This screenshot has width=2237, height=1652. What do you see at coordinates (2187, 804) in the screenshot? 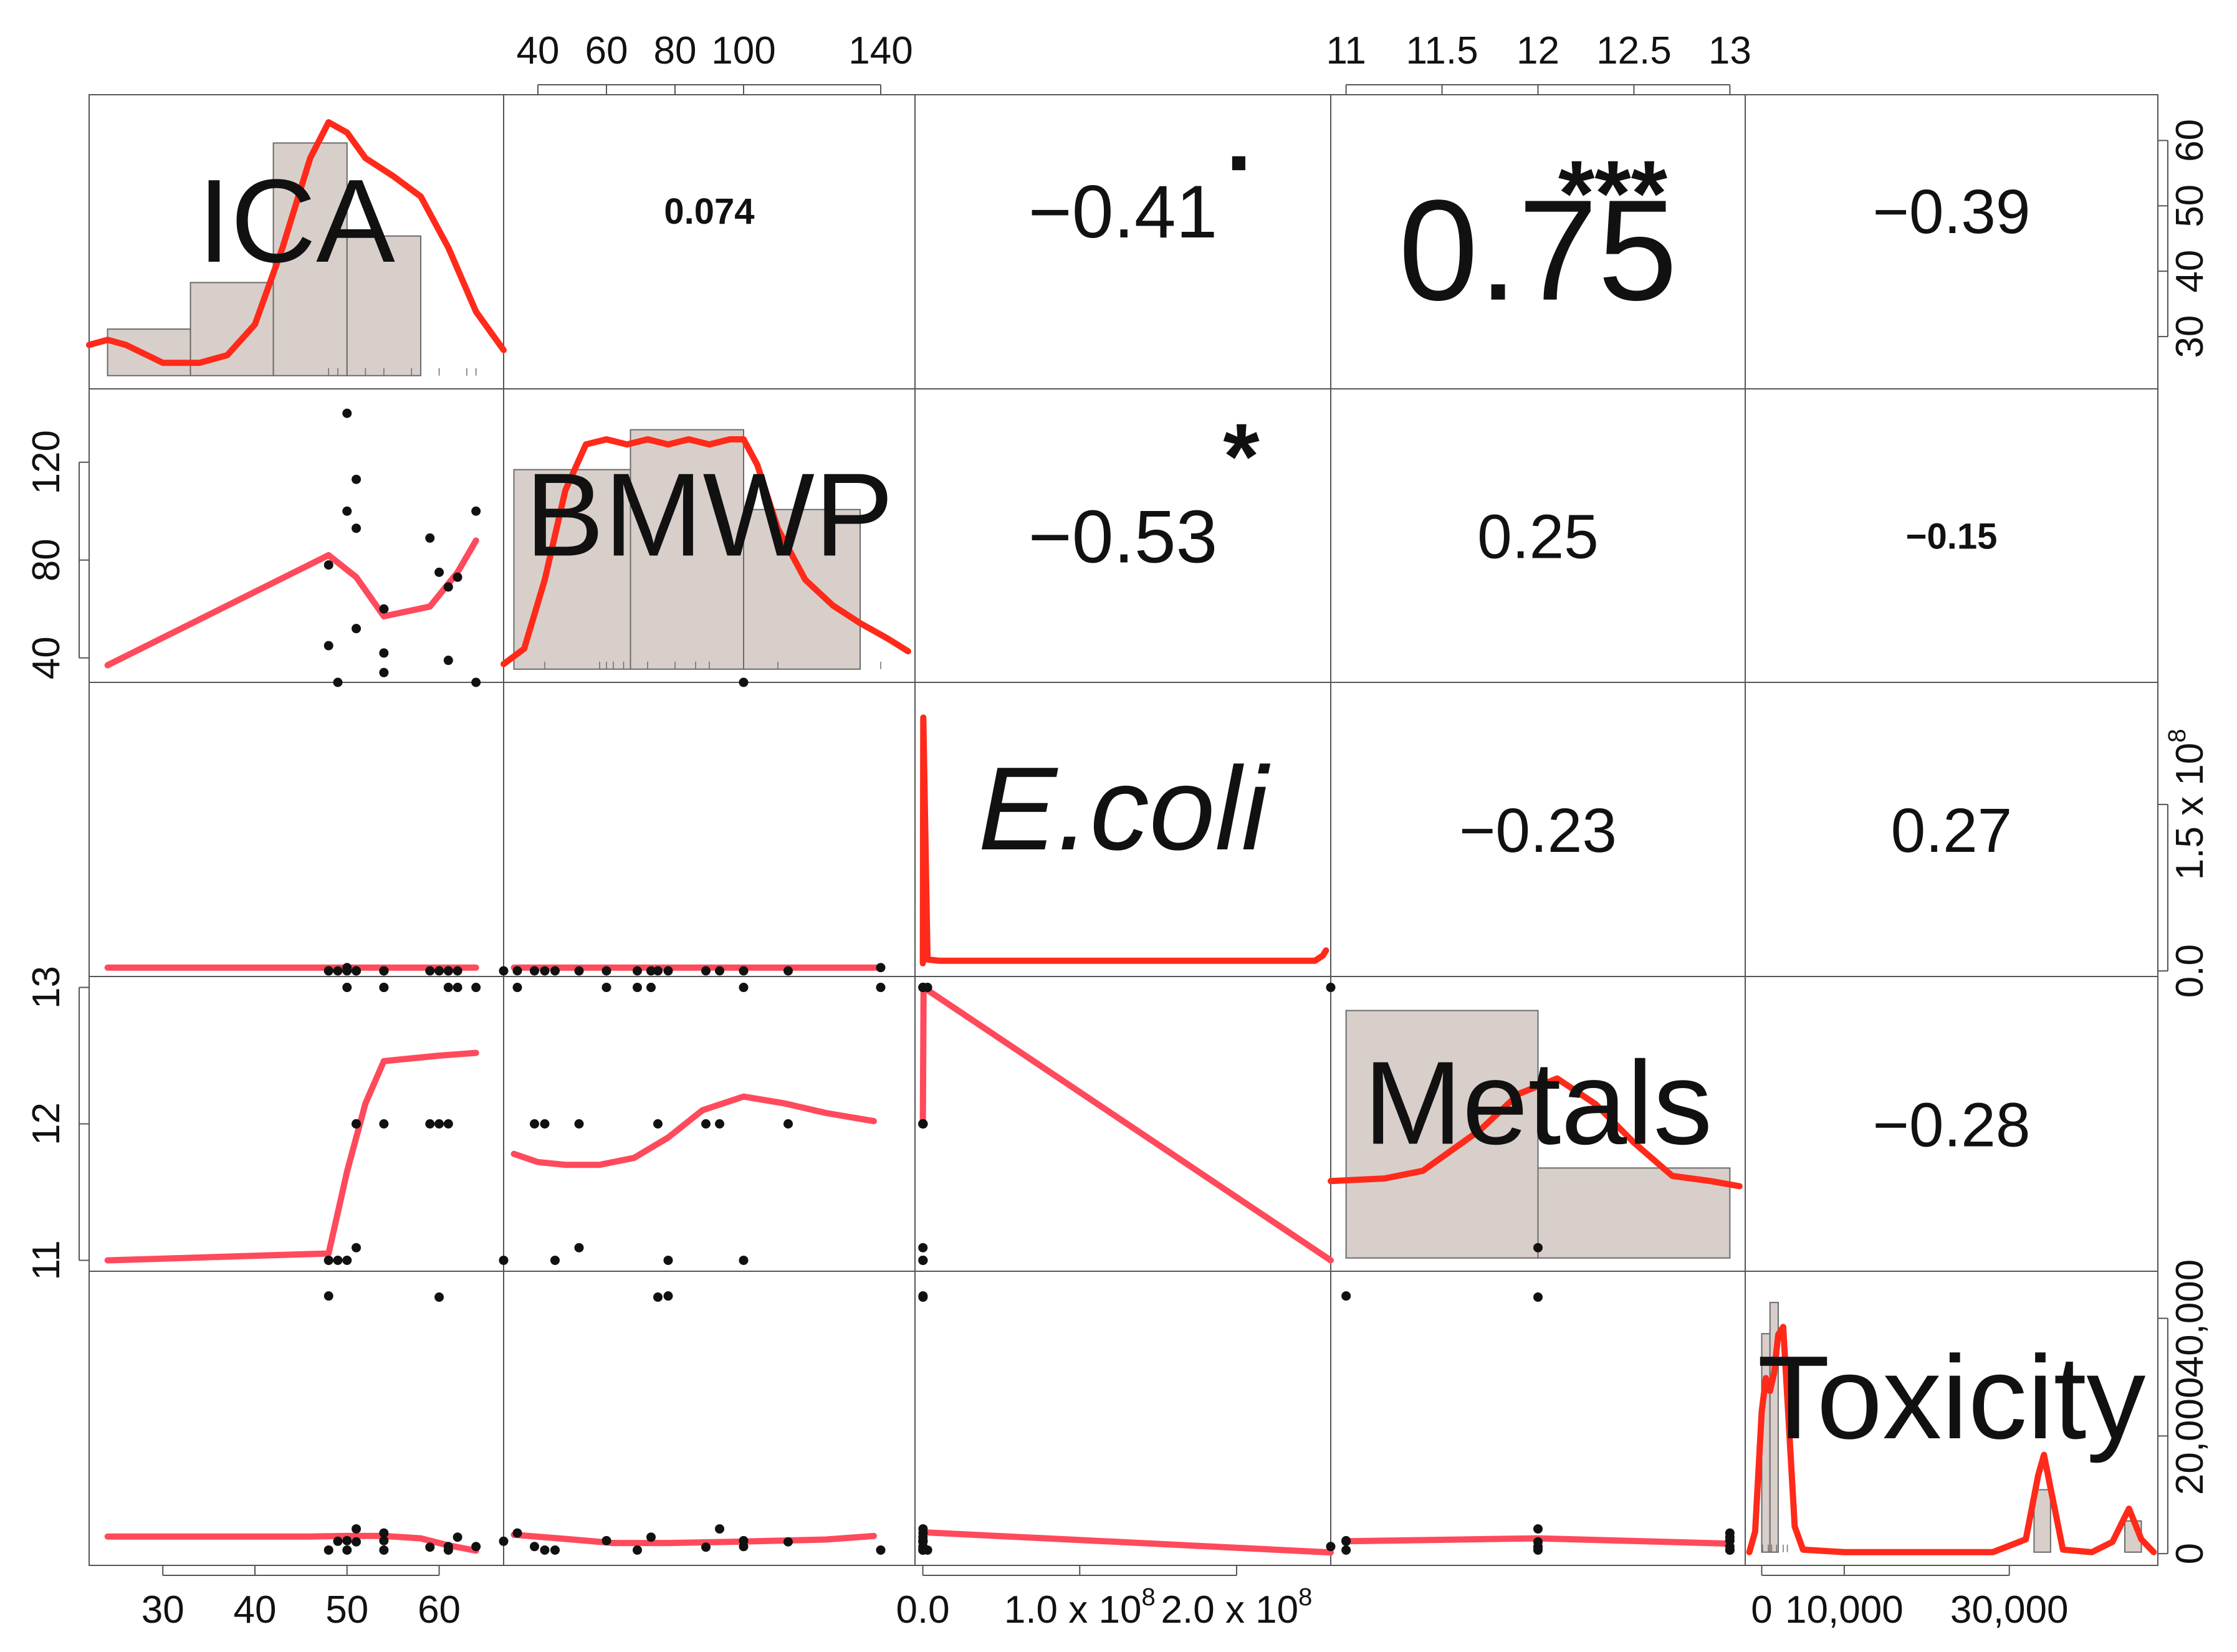
I see `tick-label-right-2-1: 1.5 x 108` at bounding box center [2187, 804].